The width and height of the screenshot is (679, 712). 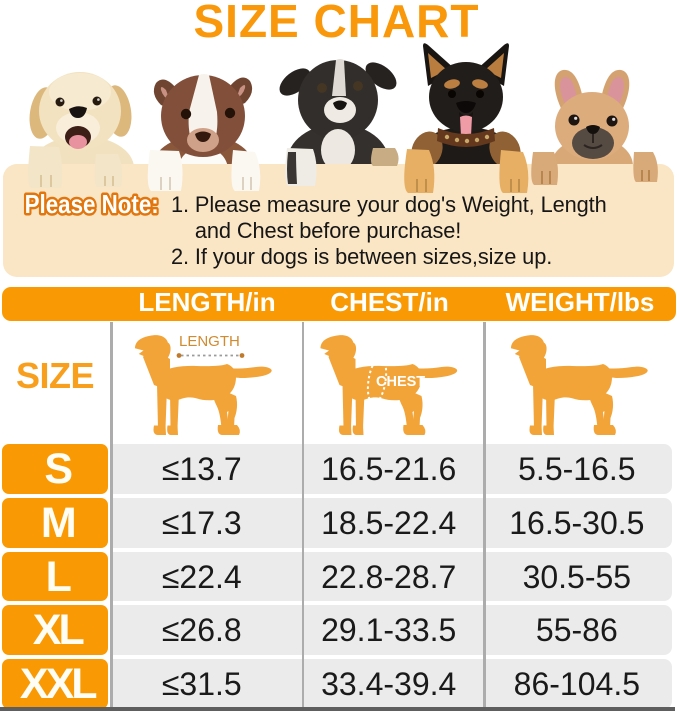 What do you see at coordinates (209, 341) in the screenshot?
I see `svg-text: LENGTH` at bounding box center [209, 341].